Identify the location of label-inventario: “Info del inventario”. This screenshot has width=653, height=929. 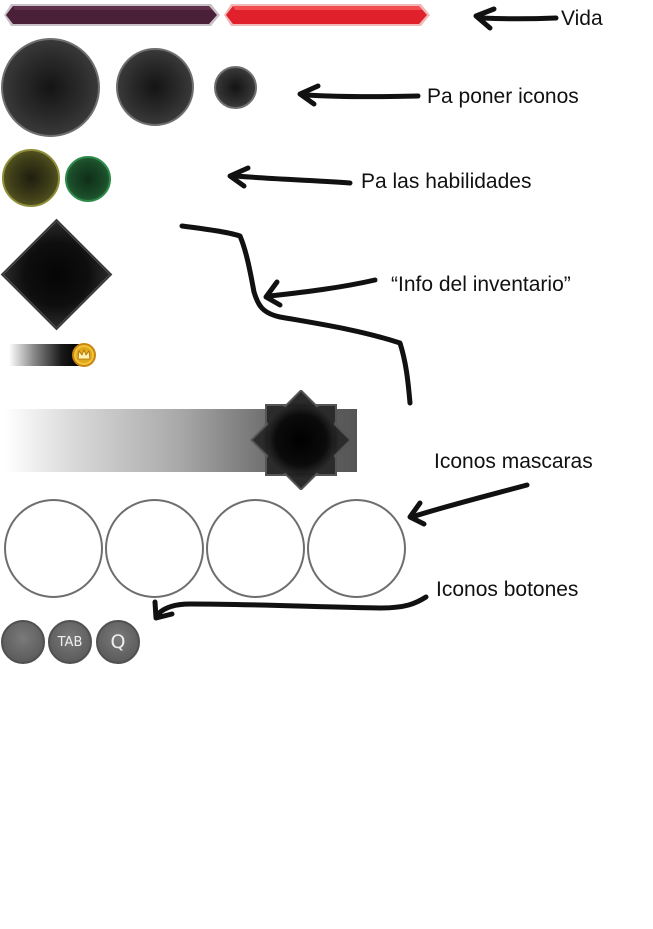
(481, 284).